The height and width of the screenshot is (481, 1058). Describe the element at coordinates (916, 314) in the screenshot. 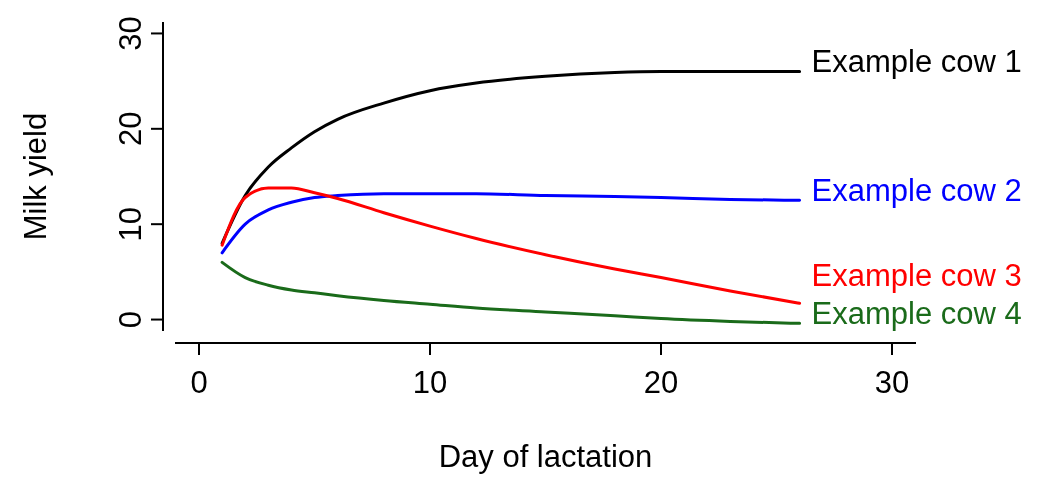

I see `series-label: Example cow 4` at that location.